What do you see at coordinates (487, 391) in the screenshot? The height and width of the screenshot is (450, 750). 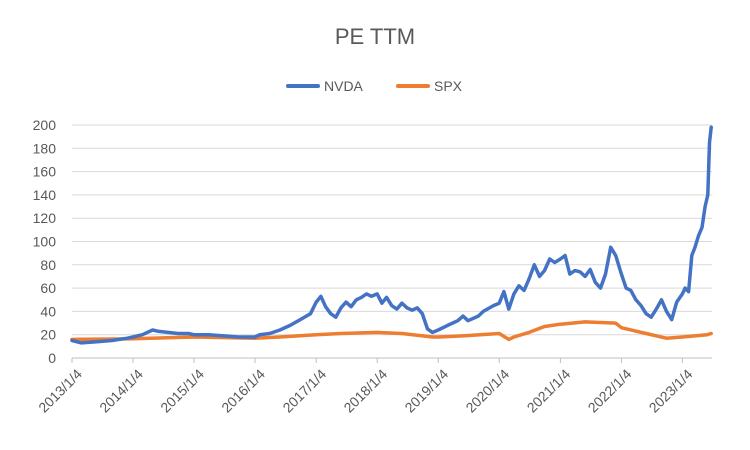 I see `x-tick-label: 2020/1/4` at bounding box center [487, 391].